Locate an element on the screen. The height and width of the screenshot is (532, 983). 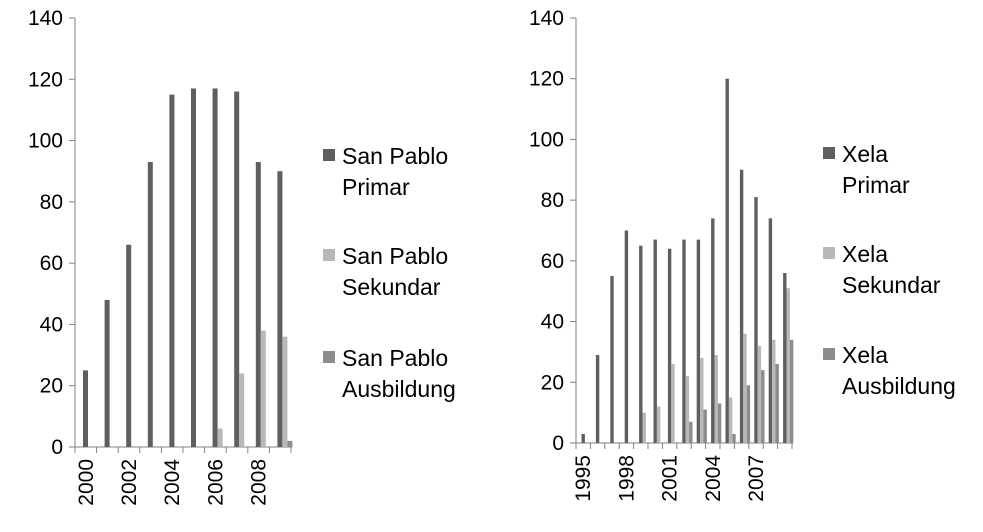
x-tick-label: 2002 is located at coordinates (129, 482).